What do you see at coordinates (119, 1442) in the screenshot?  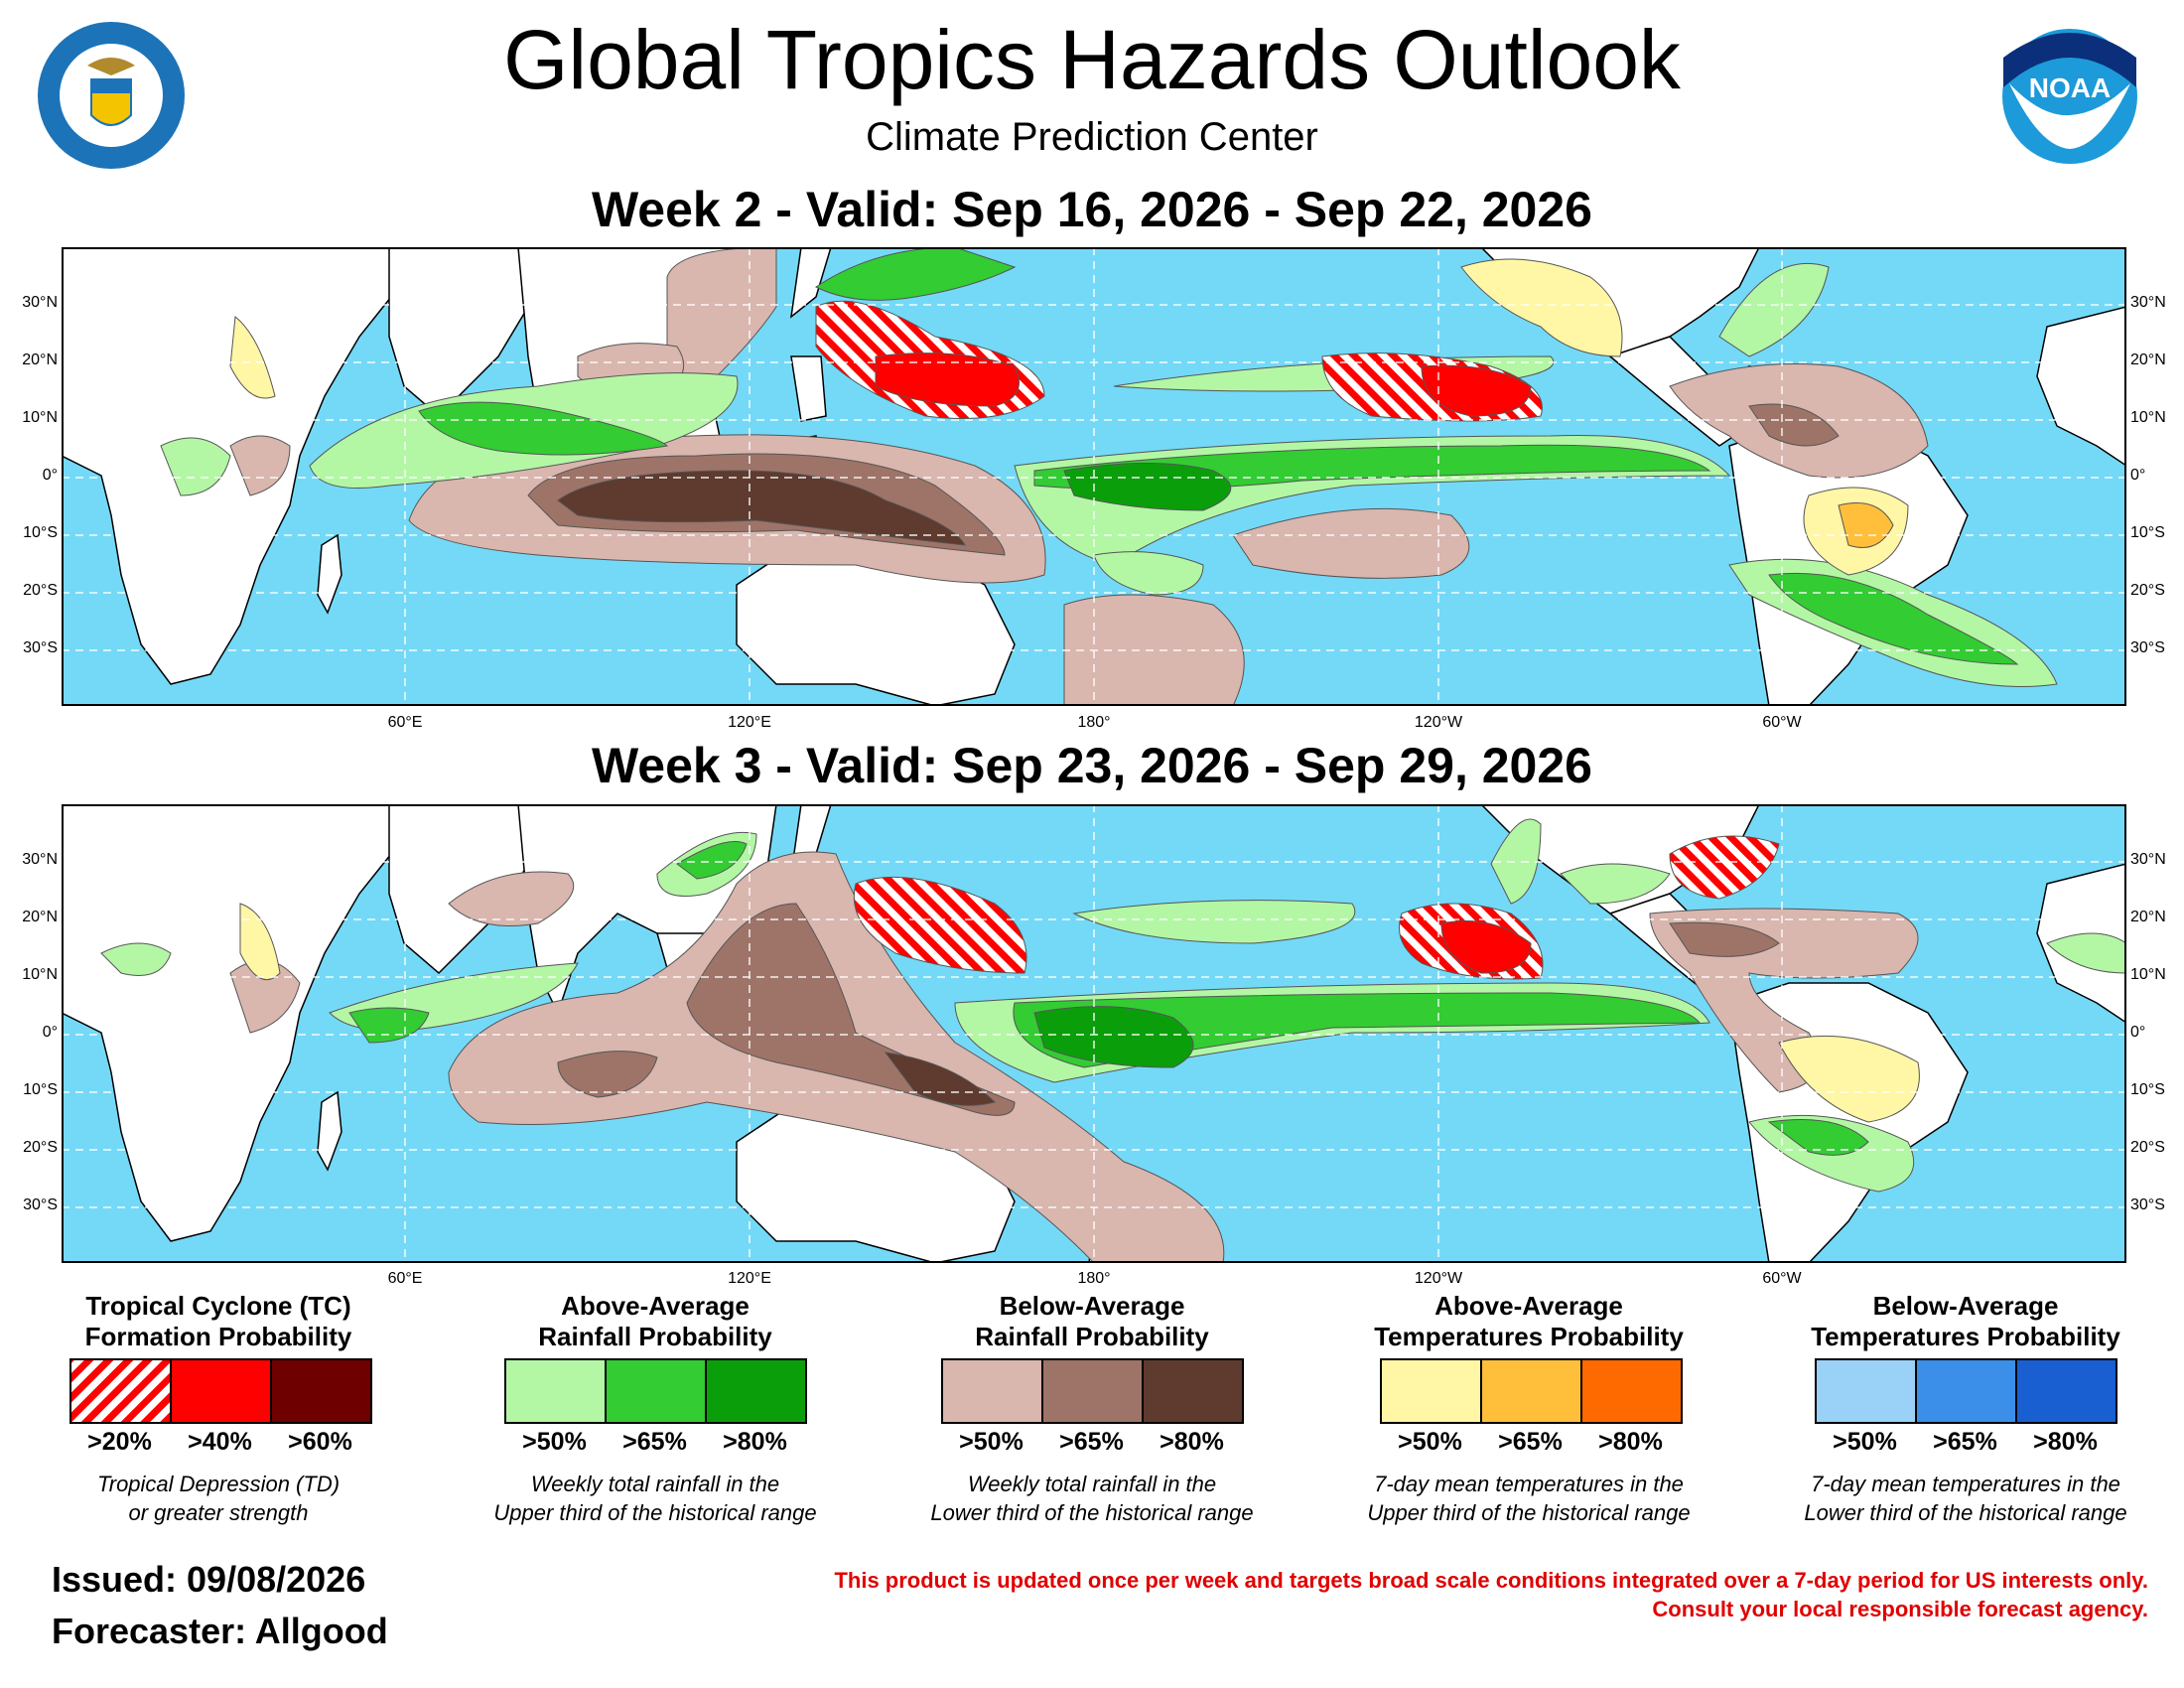 I see `threshold-label: >20%` at bounding box center [119, 1442].